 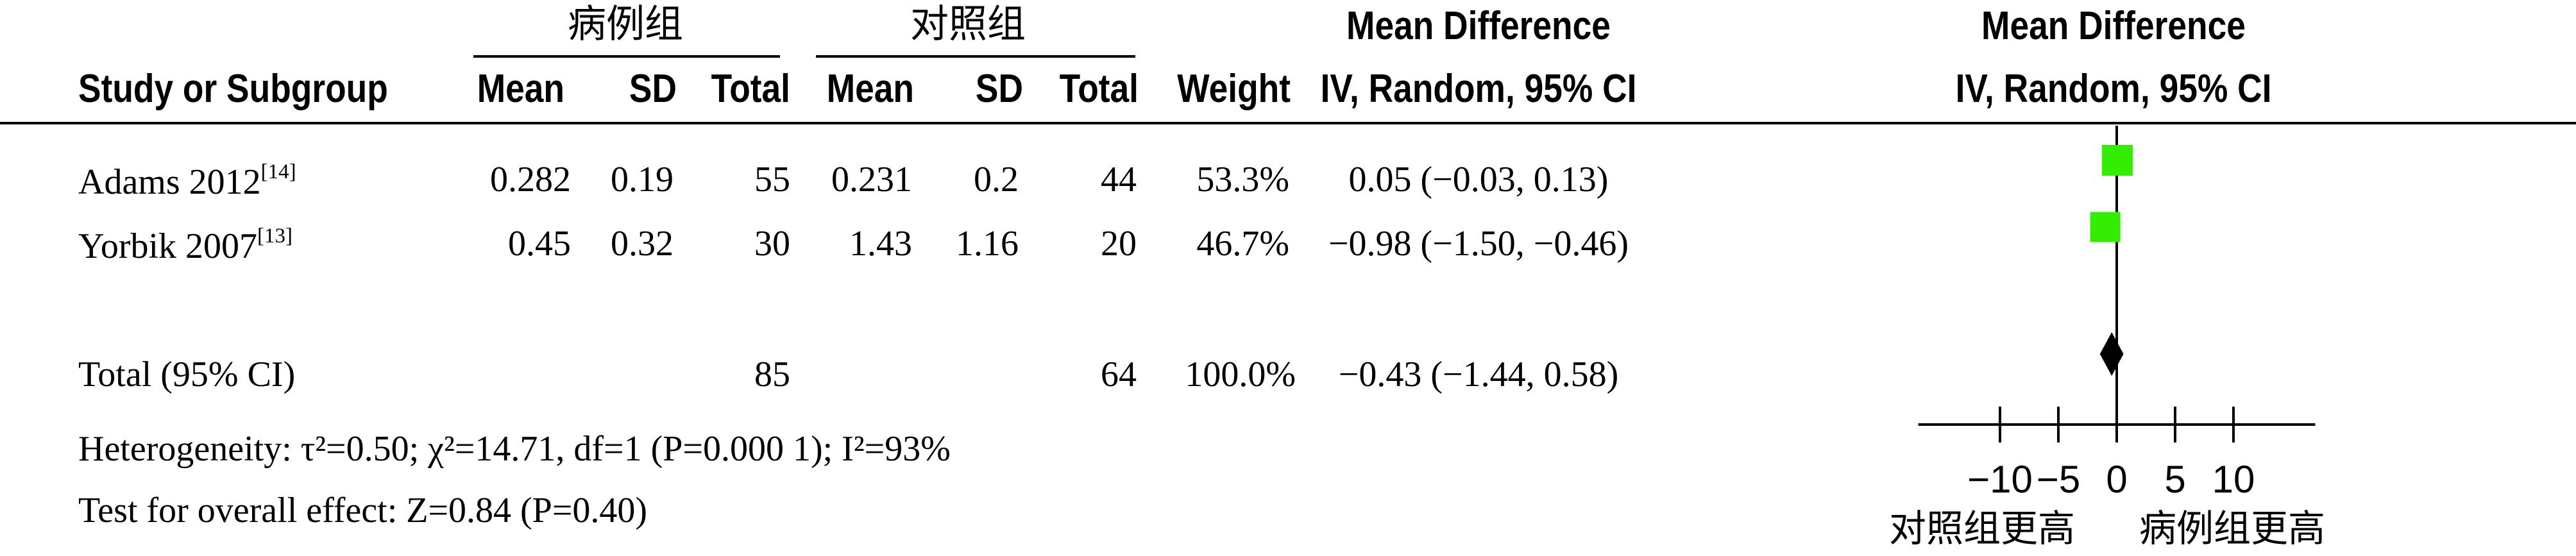 What do you see at coordinates (968, 24) in the screenshot?
I see `control-group-header: 对照组` at bounding box center [968, 24].